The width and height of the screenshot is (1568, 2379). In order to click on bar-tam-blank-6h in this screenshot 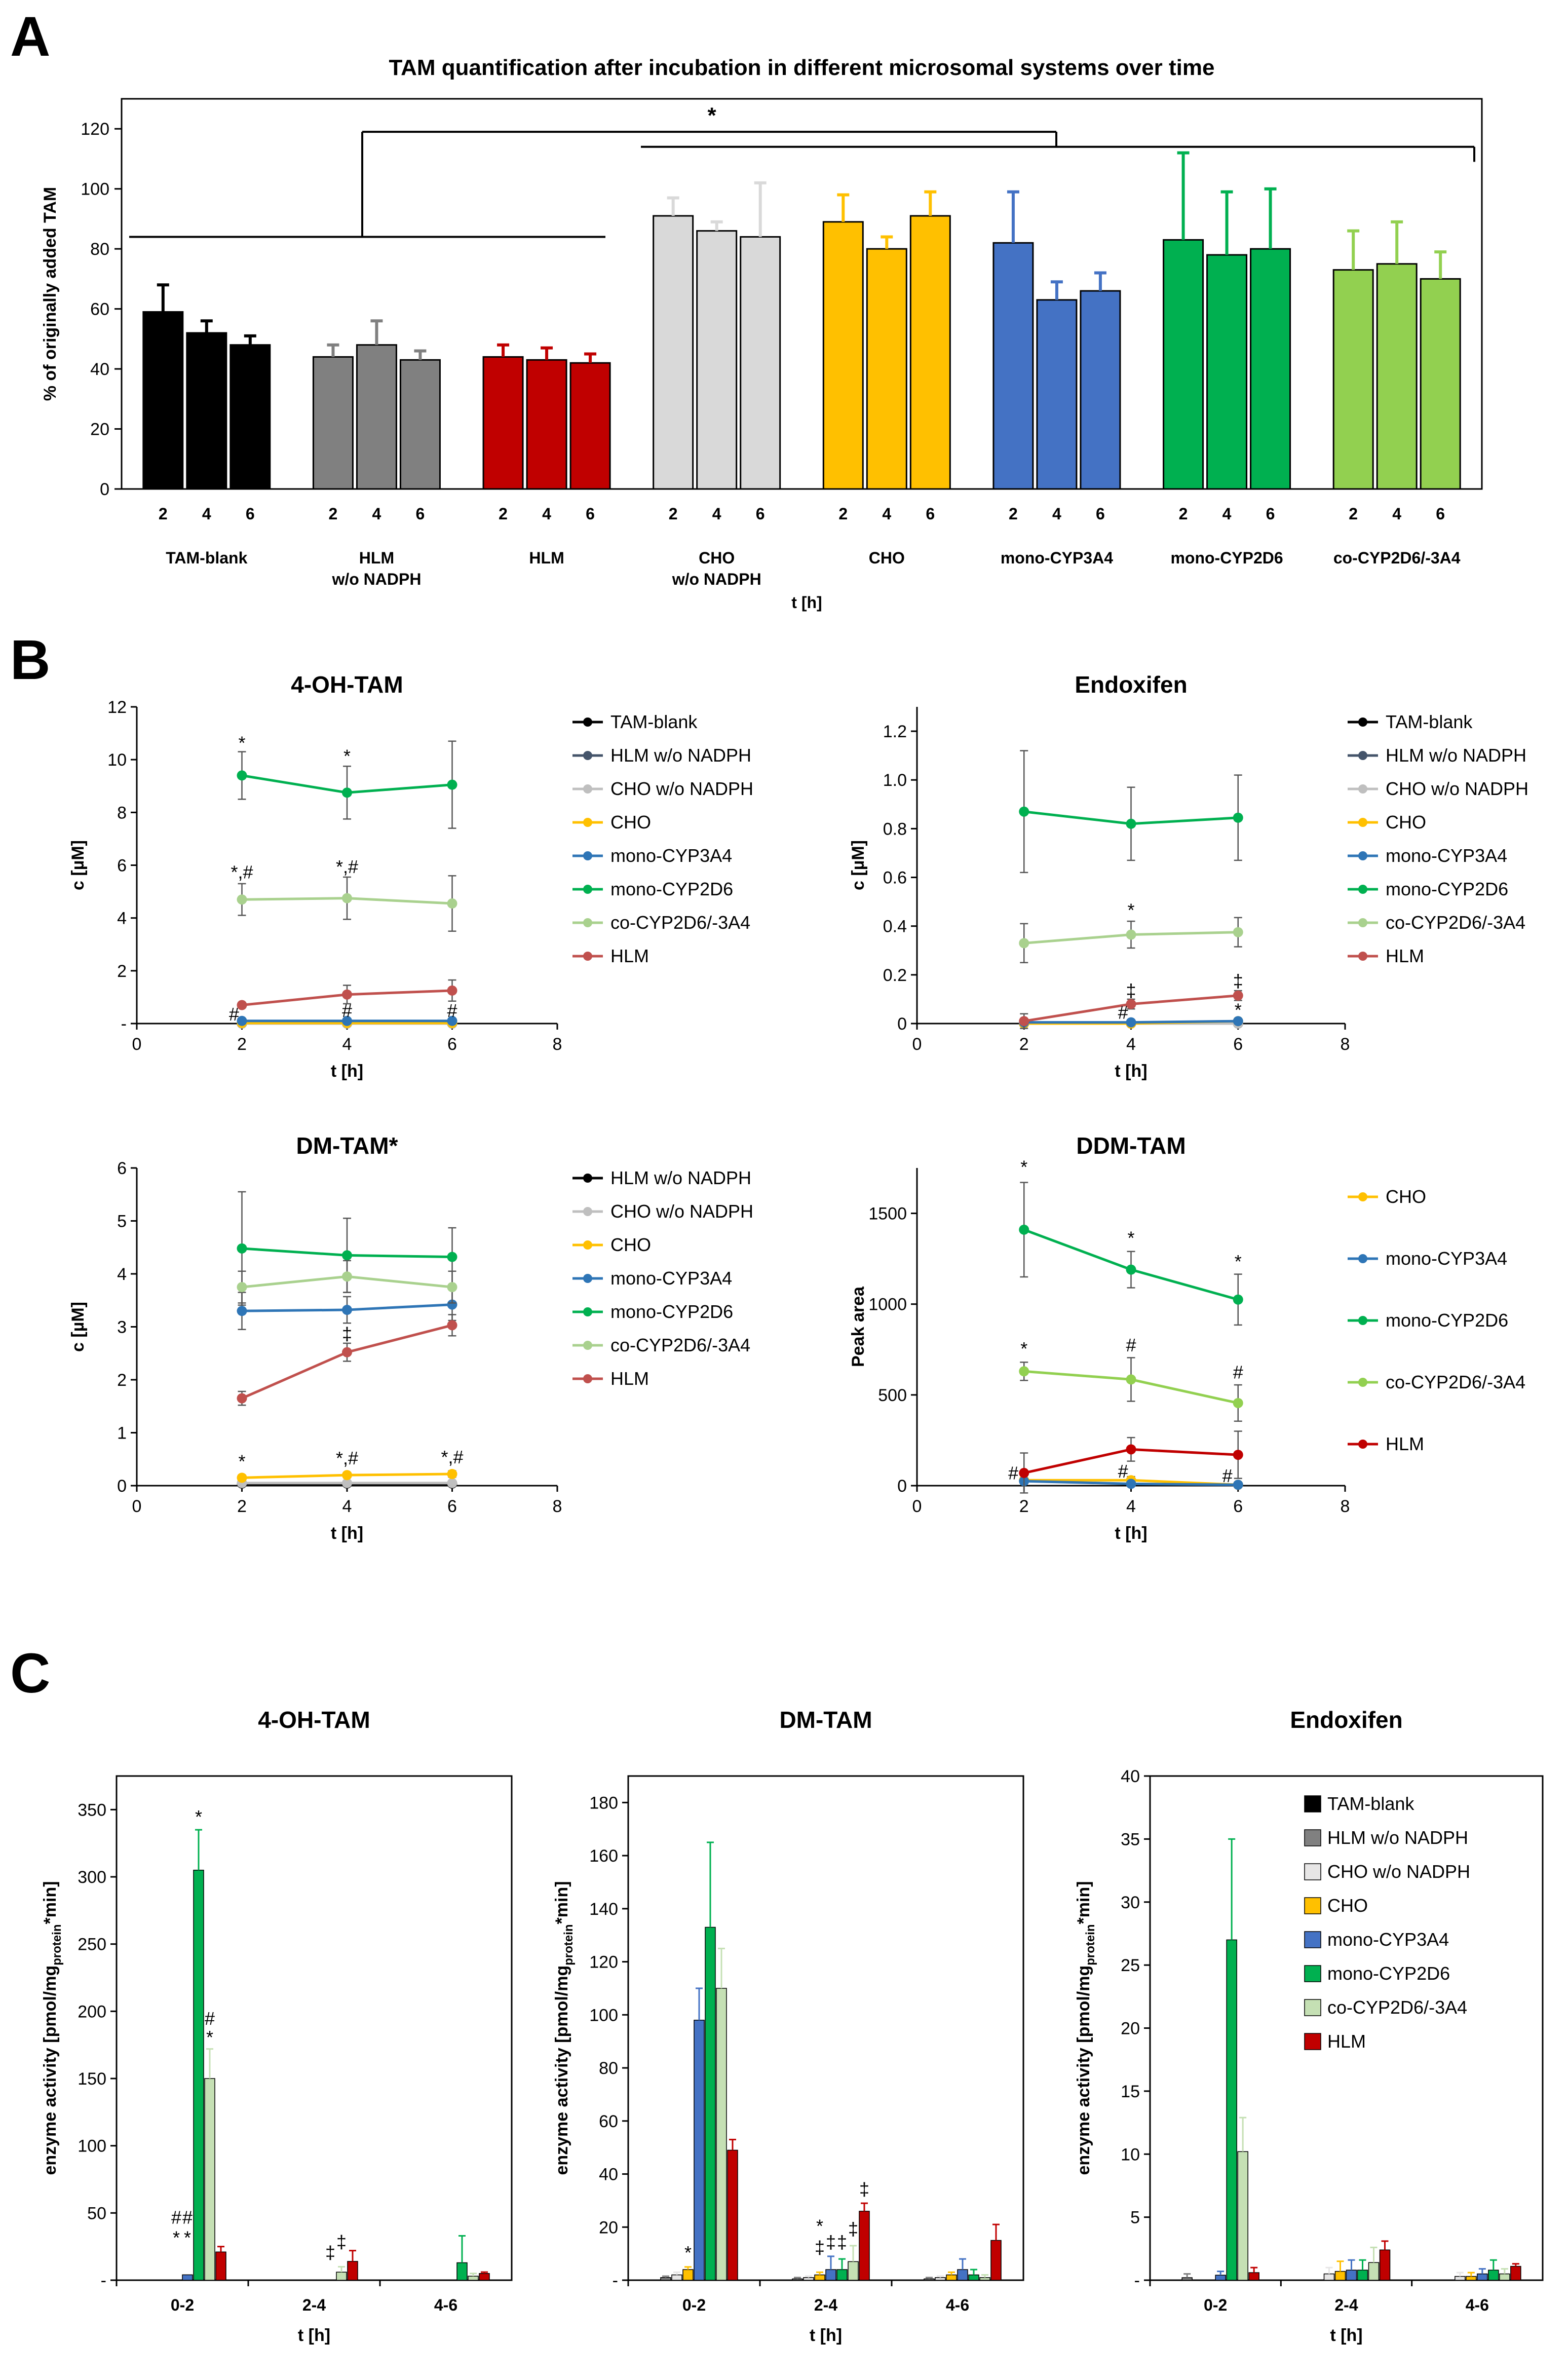, I will do `click(250, 417)`.